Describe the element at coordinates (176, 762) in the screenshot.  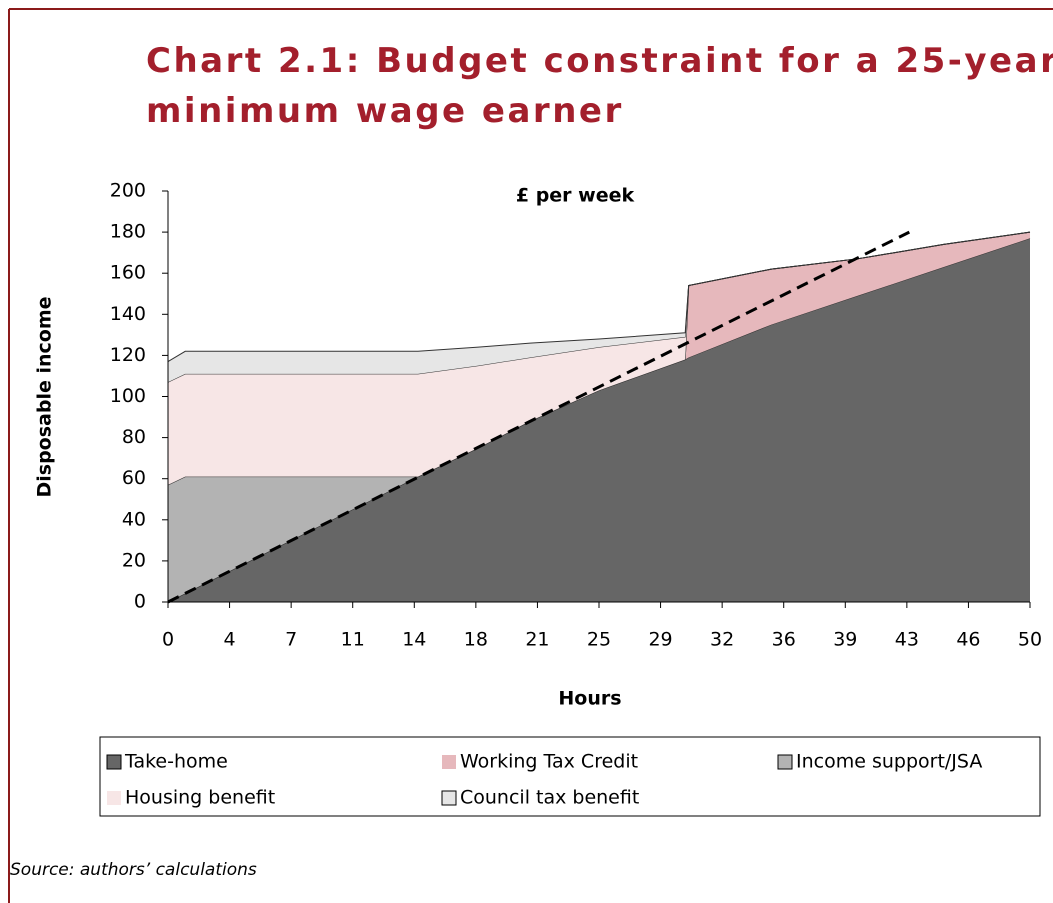
I see `legend-label: Take-home` at that location.